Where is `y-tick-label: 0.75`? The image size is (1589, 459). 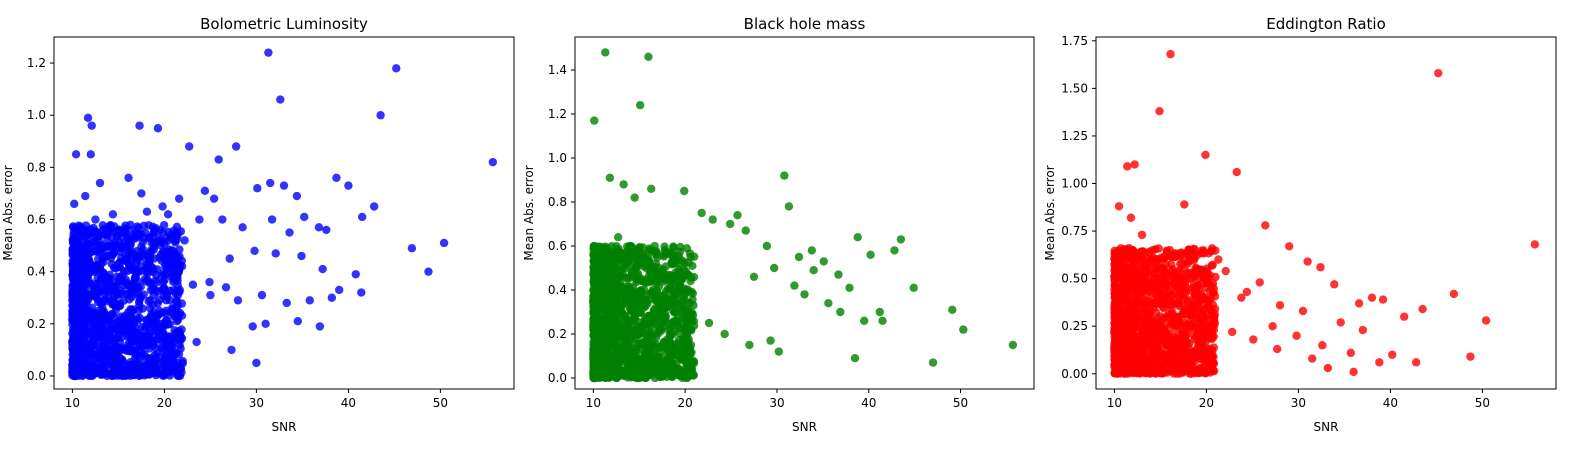 y-tick-label: 0.75 is located at coordinates (1074, 231).